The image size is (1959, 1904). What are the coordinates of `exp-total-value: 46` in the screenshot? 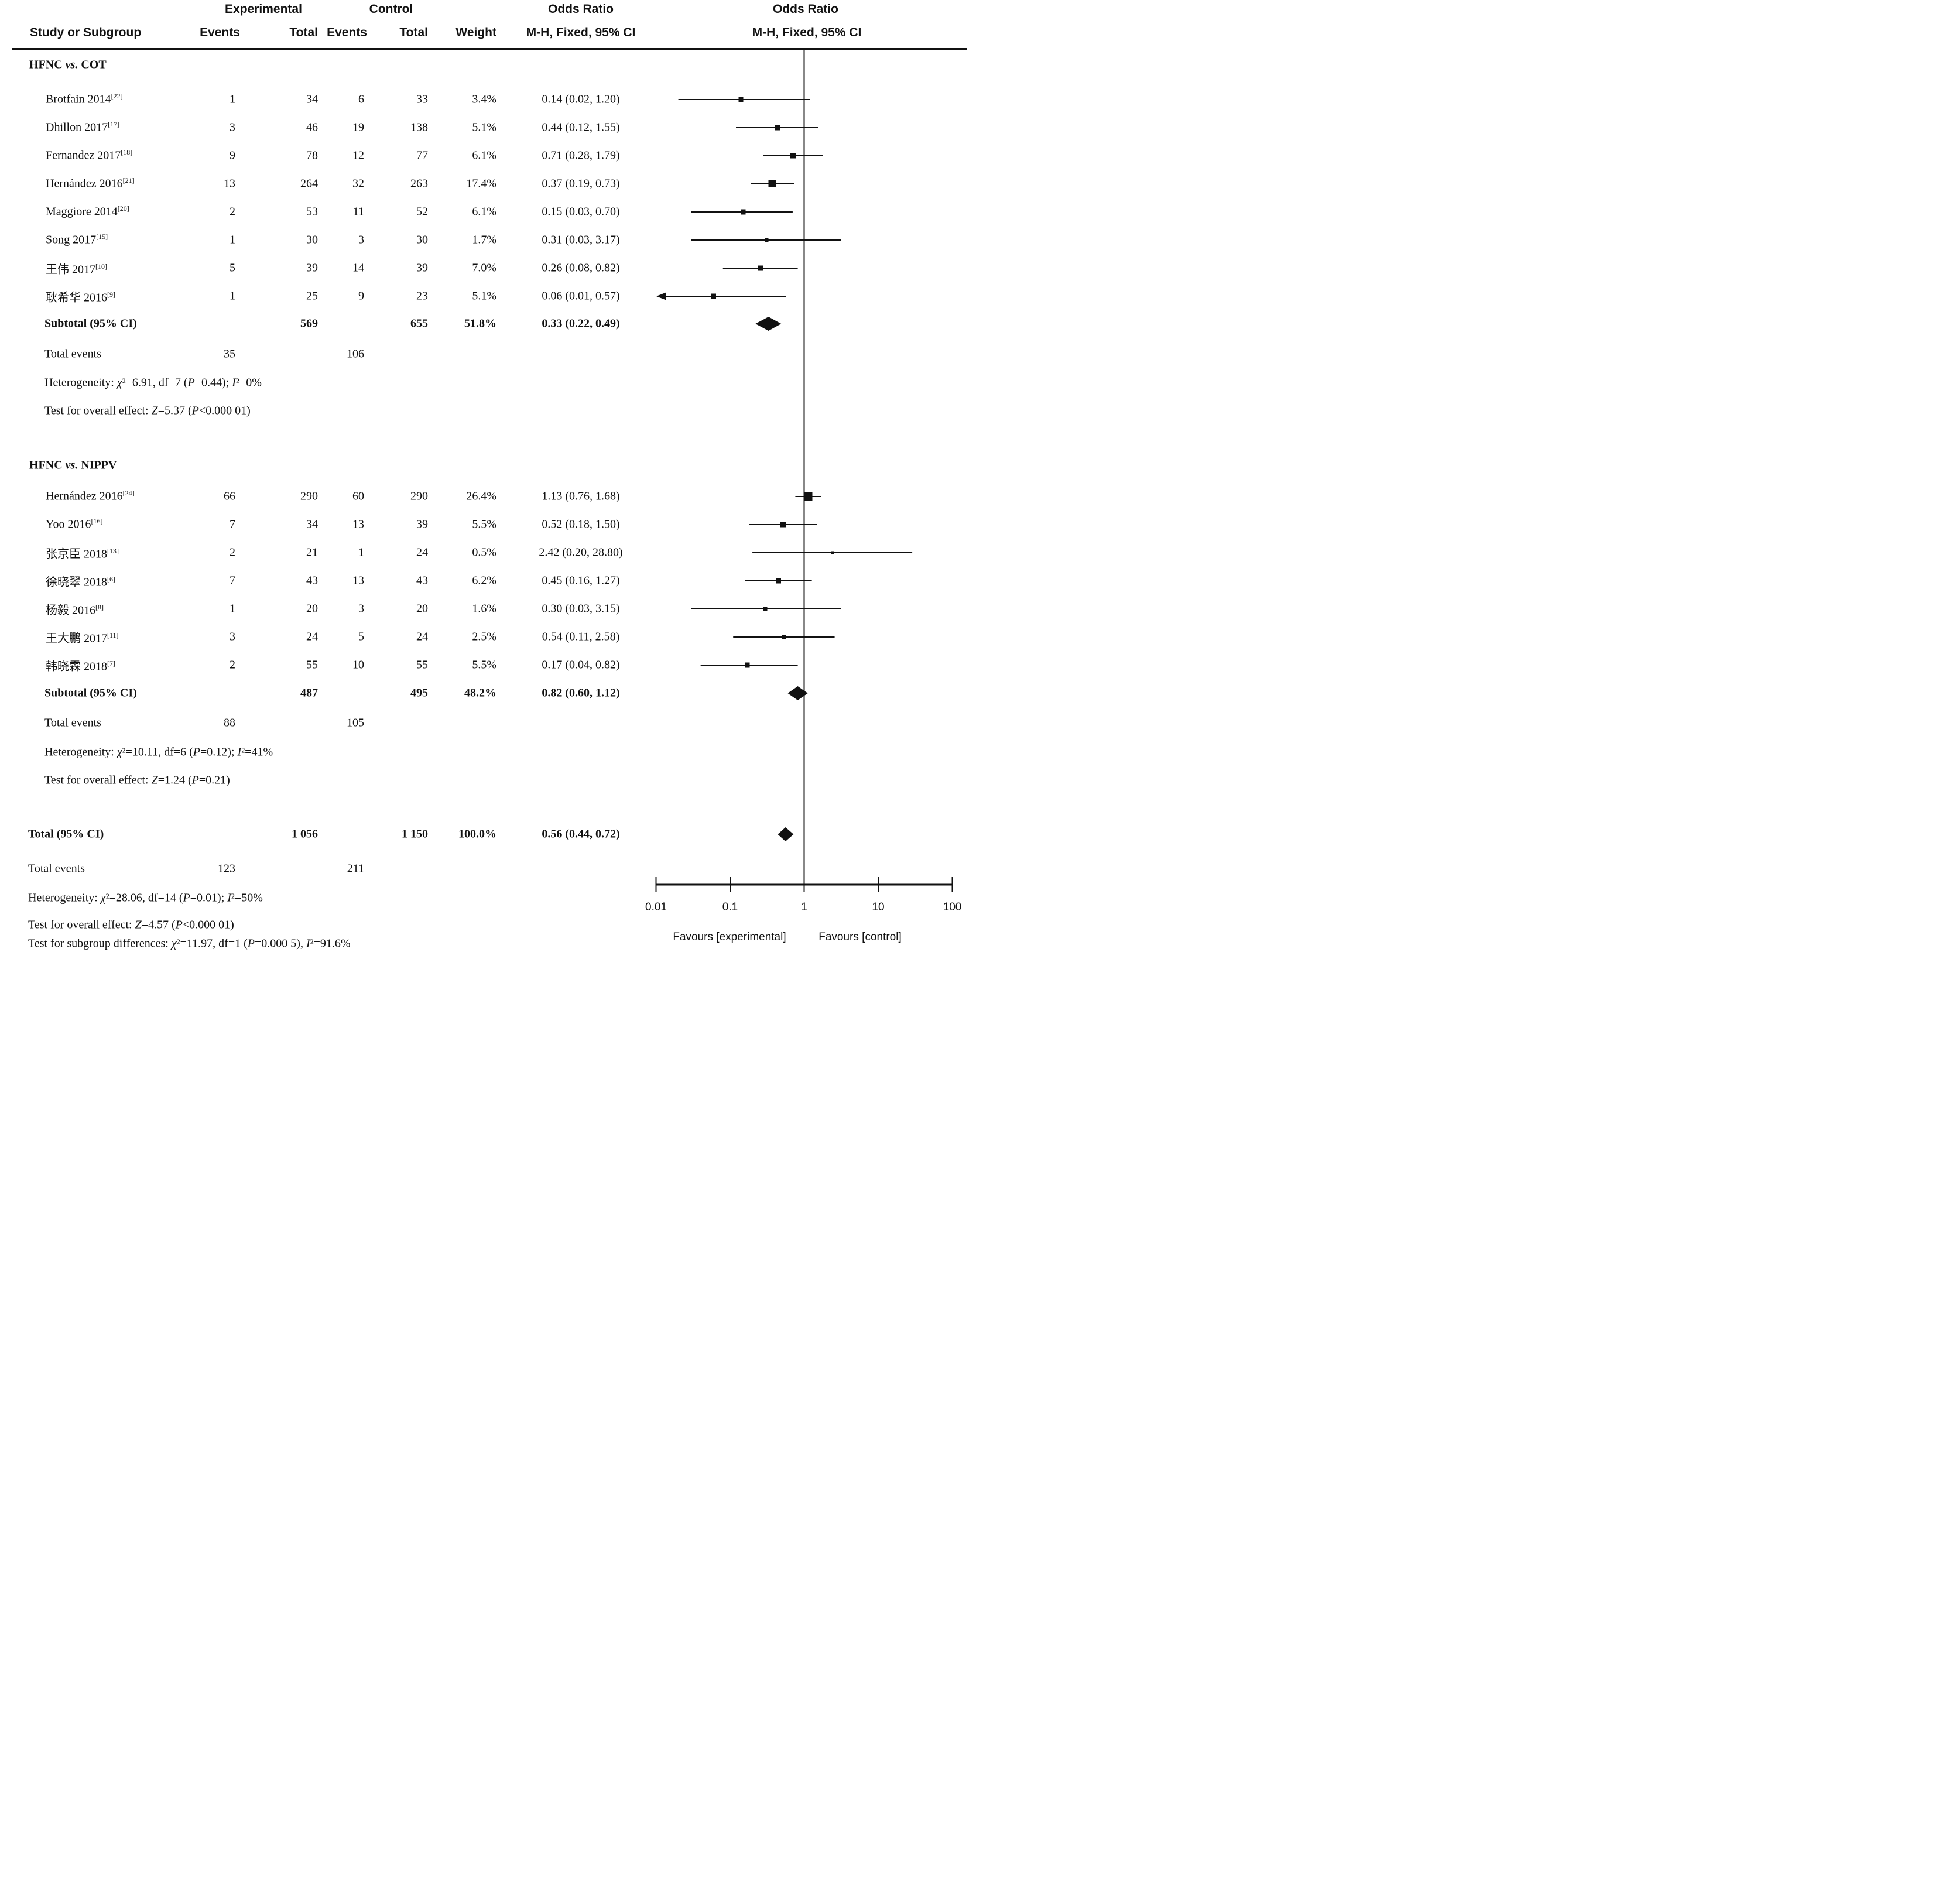 It's located at (312, 127).